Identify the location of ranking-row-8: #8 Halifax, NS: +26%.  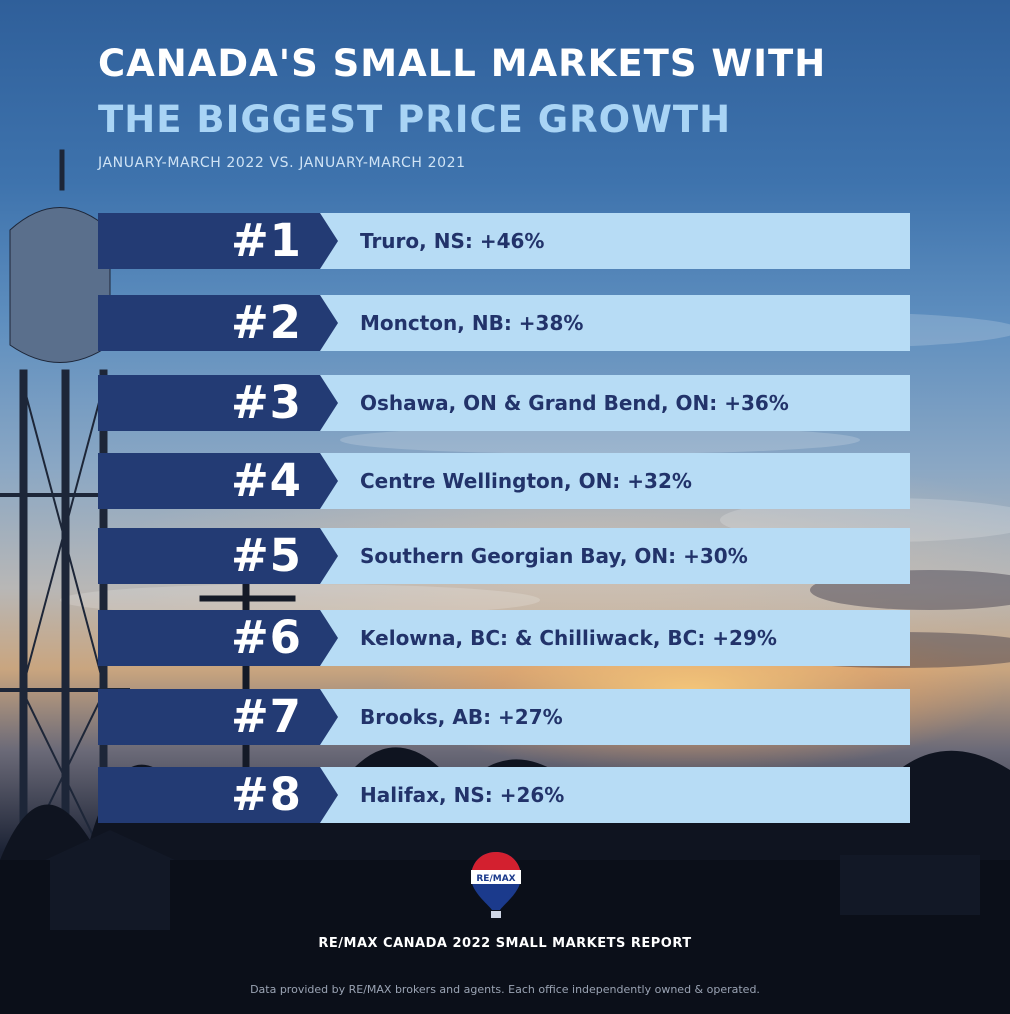
(504, 795).